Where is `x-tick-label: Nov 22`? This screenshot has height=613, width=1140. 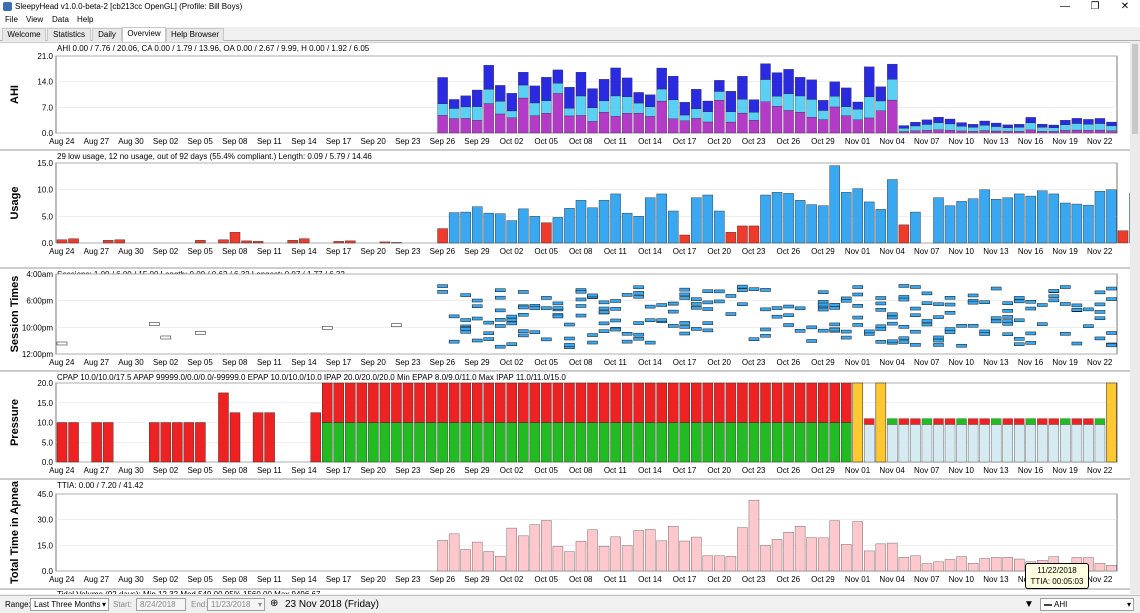 x-tick-label: Nov 22 is located at coordinates (1100, 141).